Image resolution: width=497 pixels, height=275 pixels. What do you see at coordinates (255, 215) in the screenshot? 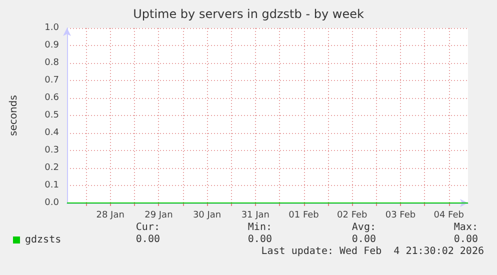
I see `x-tick-label: 31 Jan` at bounding box center [255, 215].